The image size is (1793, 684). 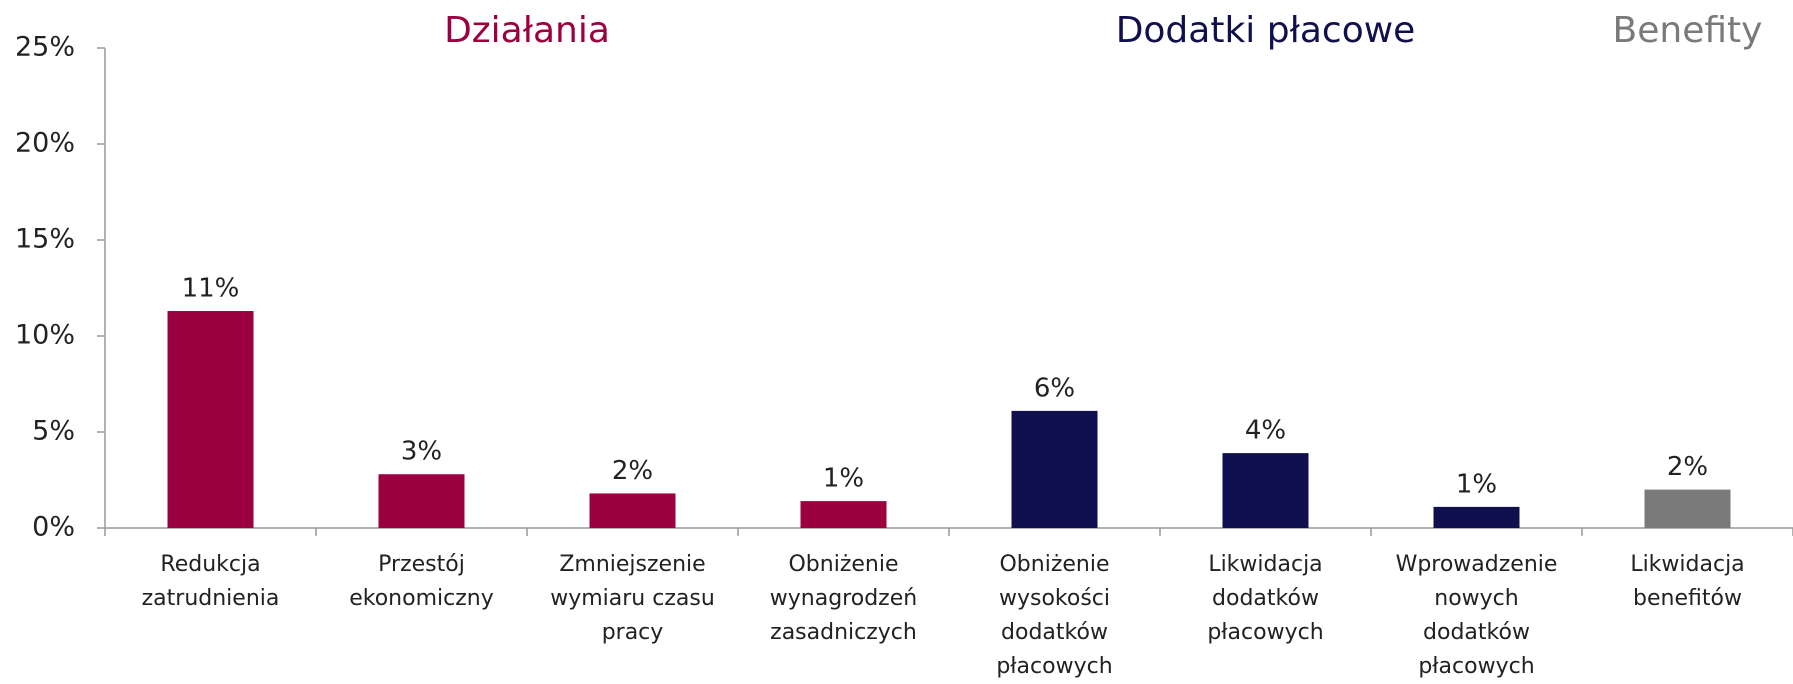 What do you see at coordinates (45, 47) in the screenshot?
I see `y-tick-label: 25%` at bounding box center [45, 47].